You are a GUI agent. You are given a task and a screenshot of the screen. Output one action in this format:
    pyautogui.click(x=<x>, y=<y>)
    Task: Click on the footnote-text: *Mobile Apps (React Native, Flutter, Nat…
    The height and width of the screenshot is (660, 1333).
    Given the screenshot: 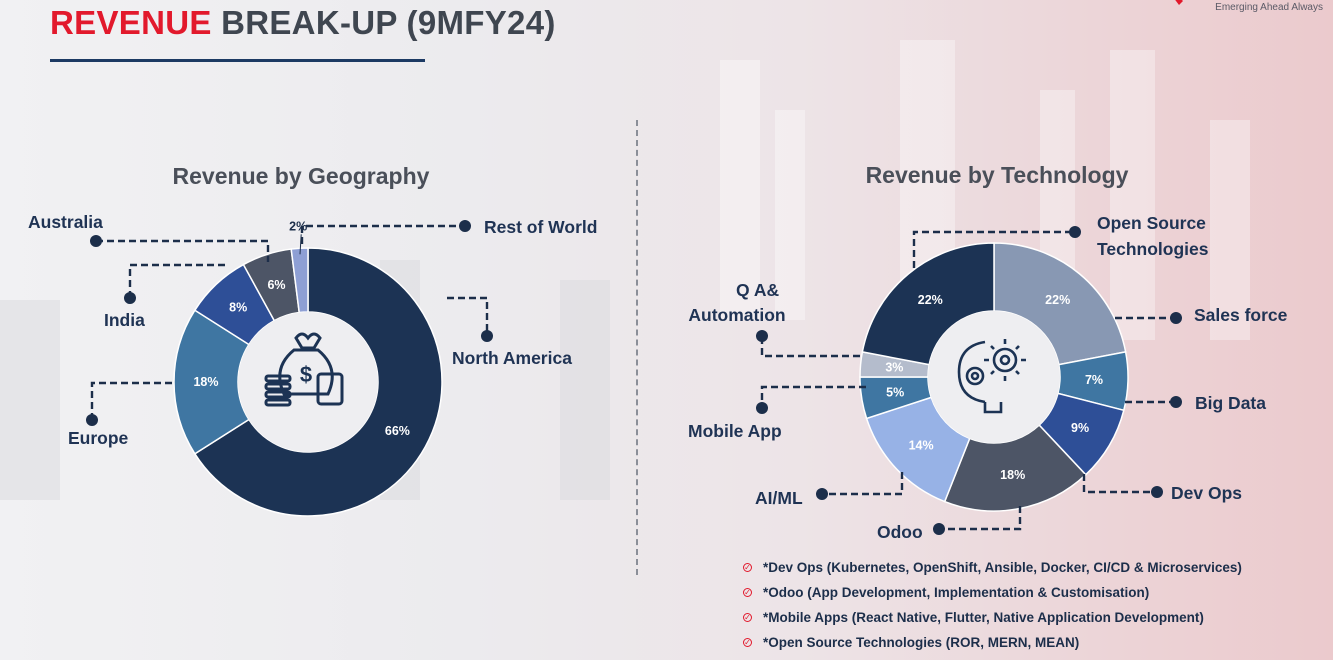 What is the action you would take?
    pyautogui.click(x=983, y=617)
    